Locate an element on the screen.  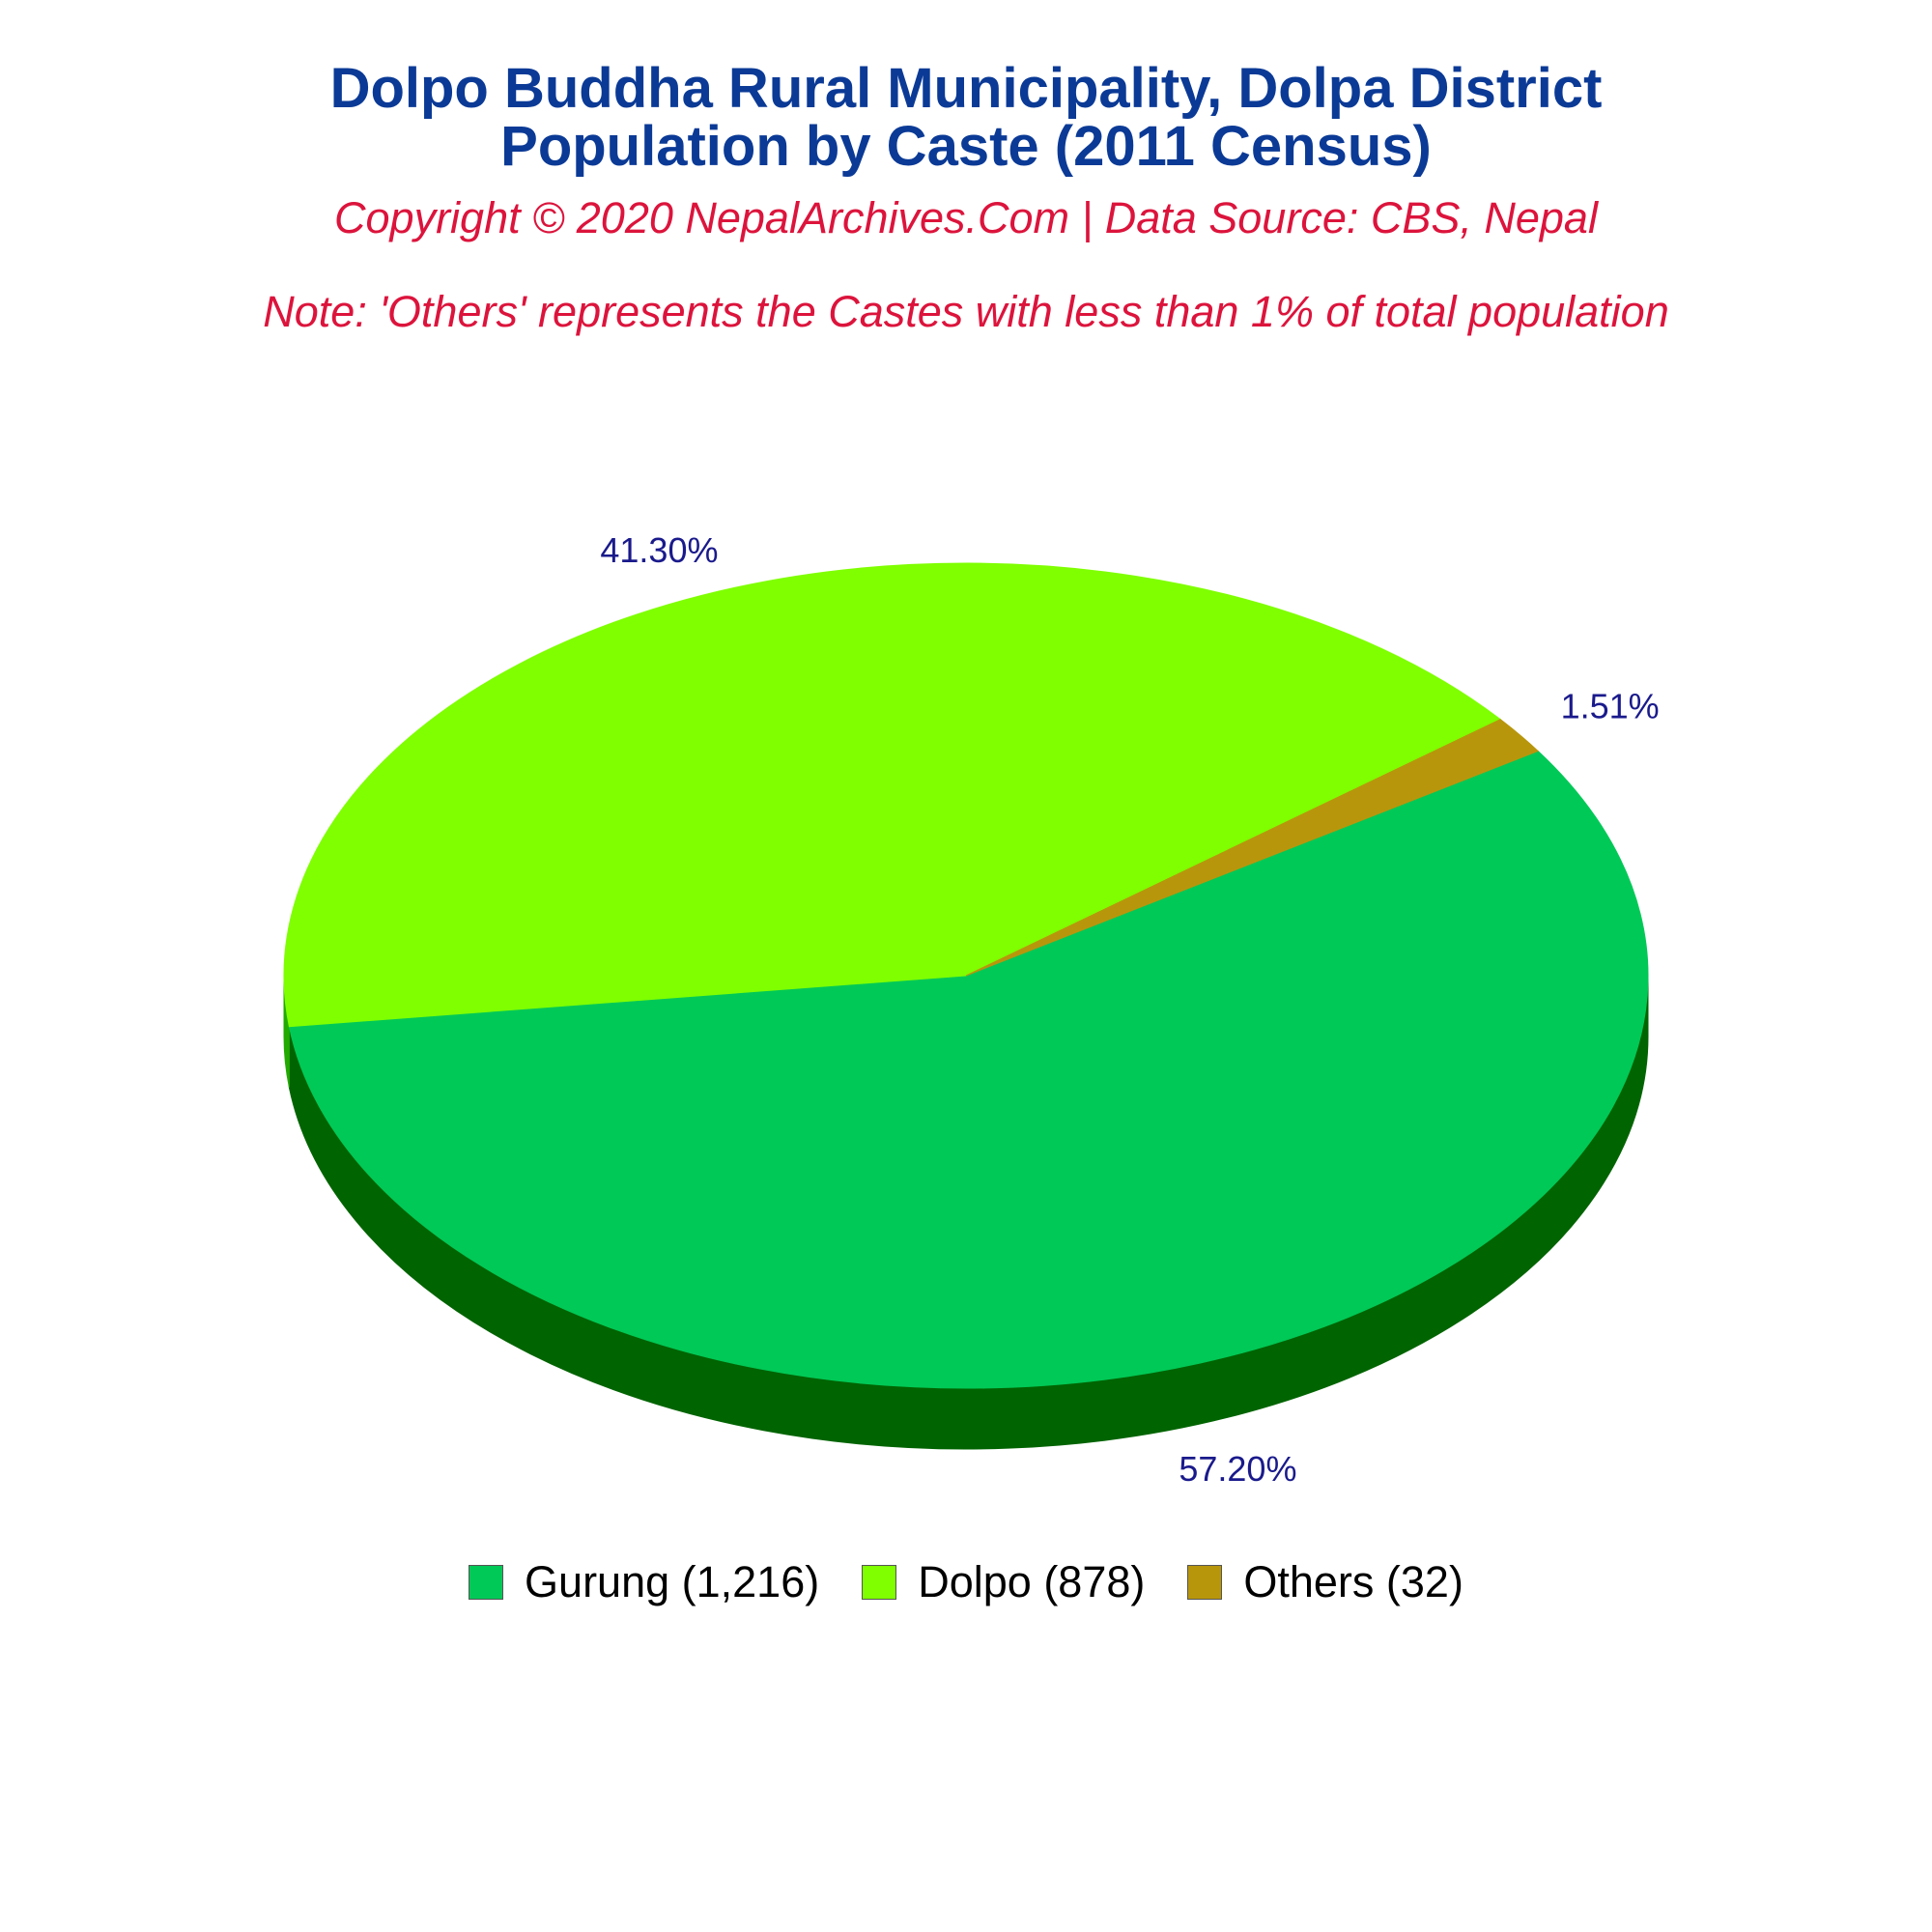
legend-swatch-others is located at coordinates (1205, 1582).